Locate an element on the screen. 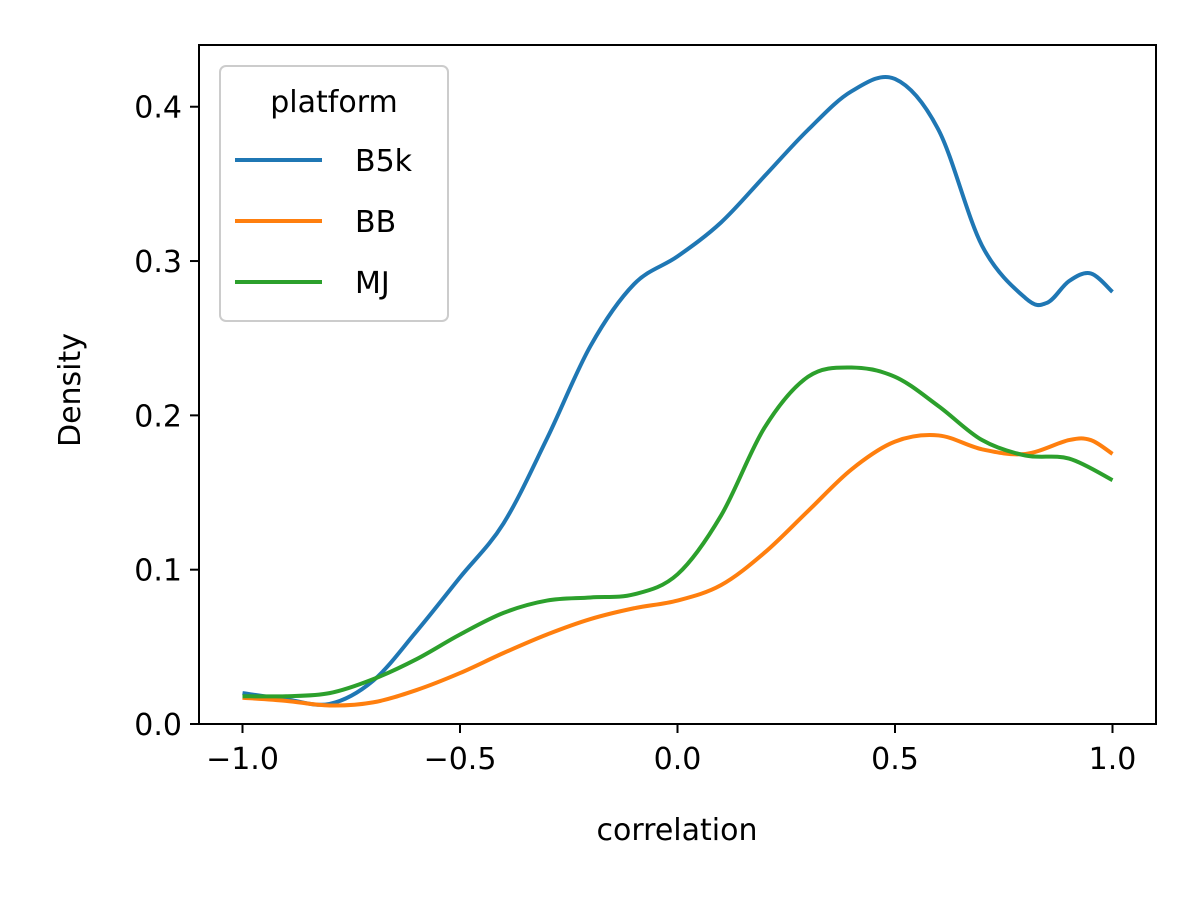 This screenshot has width=1200, height=900. legend: platform B5k BB MJ is located at coordinates (334, 193).